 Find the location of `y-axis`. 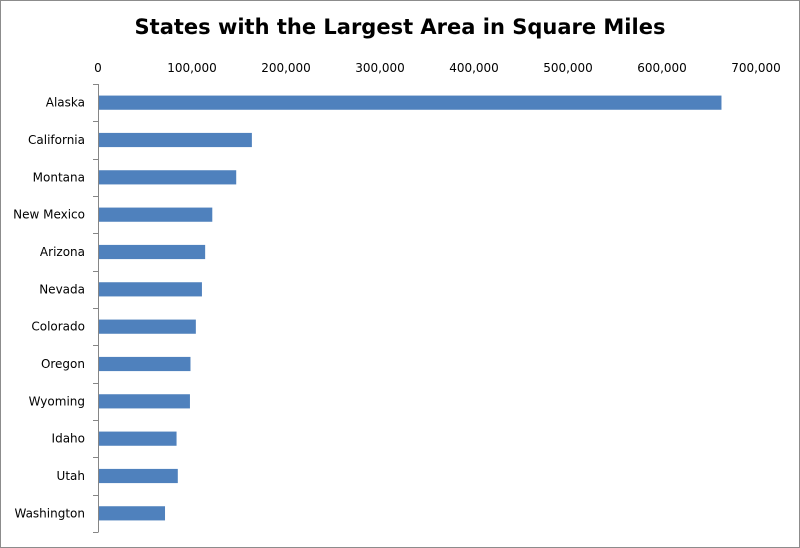

y-axis is located at coordinates (96, 308).